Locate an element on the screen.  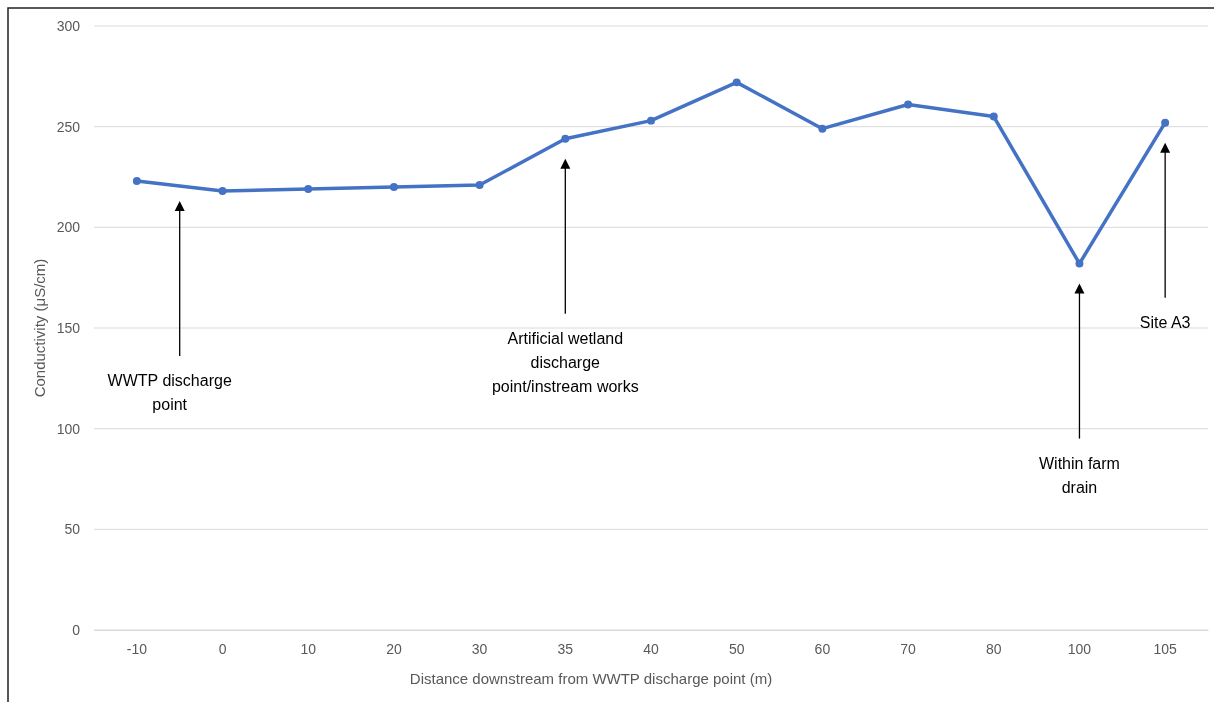
annotation: Site A3 is located at coordinates (1165, 322).